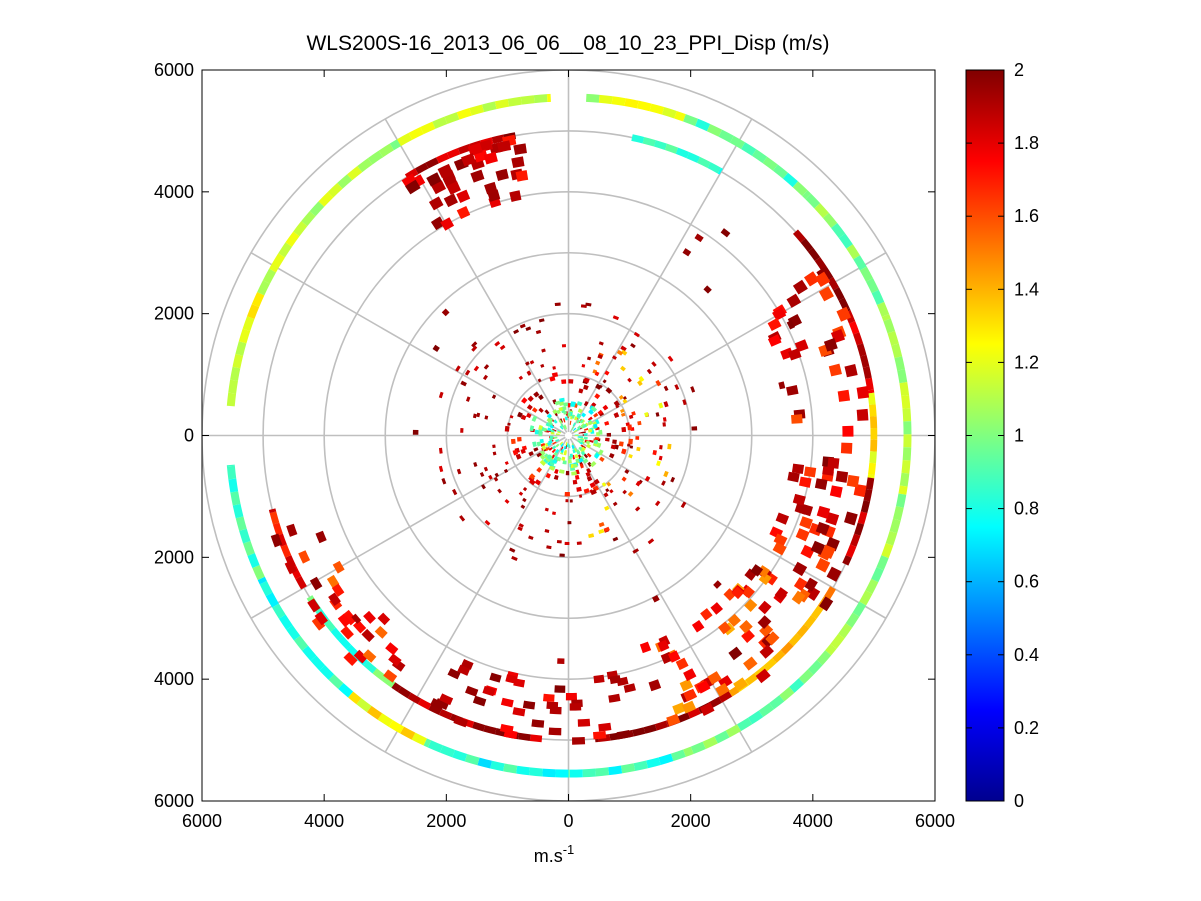 The image size is (1201, 901). I want to click on y-tick-label: 6000, so click(174, 70).